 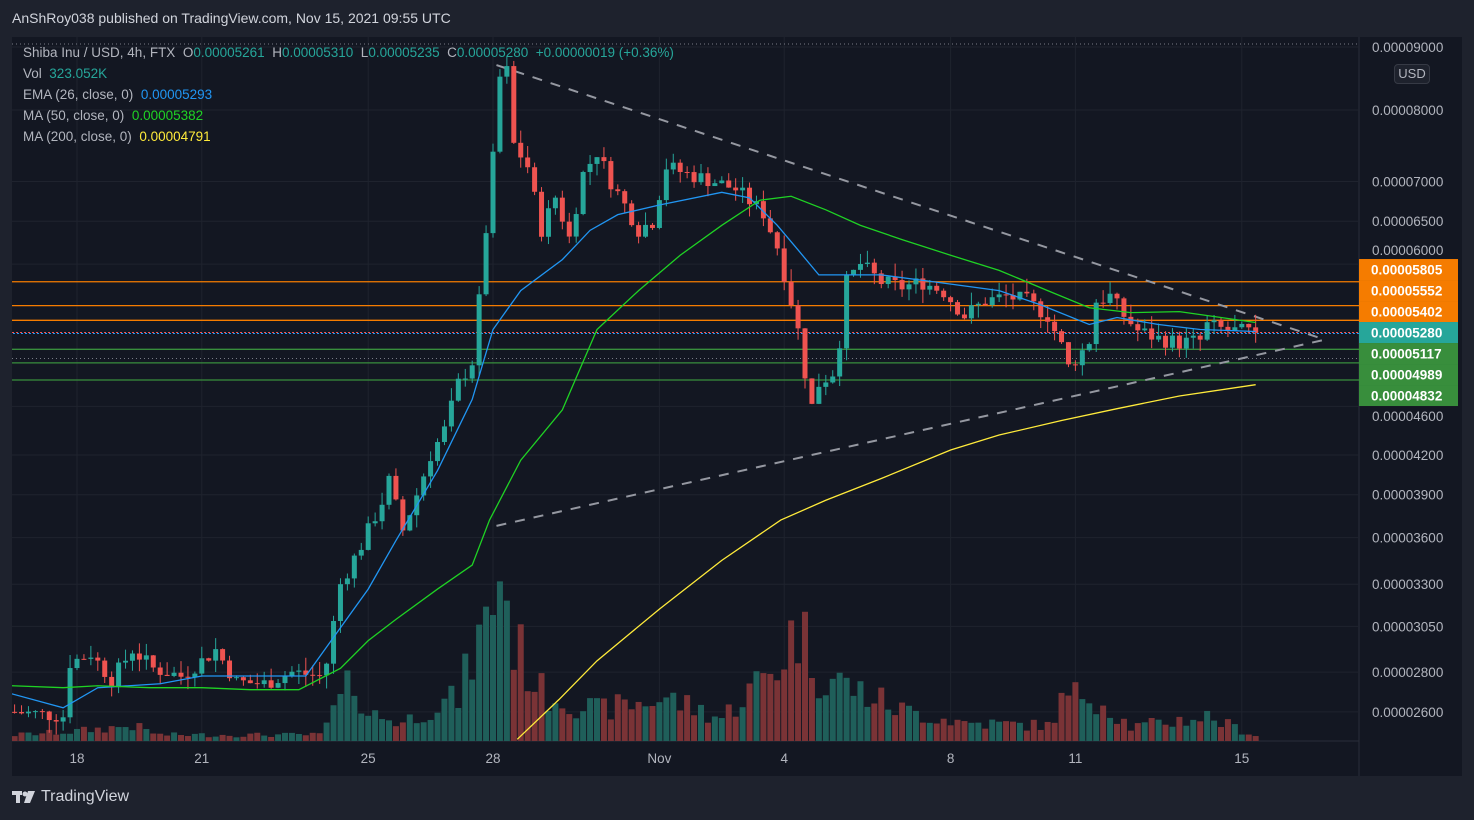 What do you see at coordinates (113, 115) in the screenshot?
I see `ma50-legend: MA (50, close, 0) 0.00005382` at bounding box center [113, 115].